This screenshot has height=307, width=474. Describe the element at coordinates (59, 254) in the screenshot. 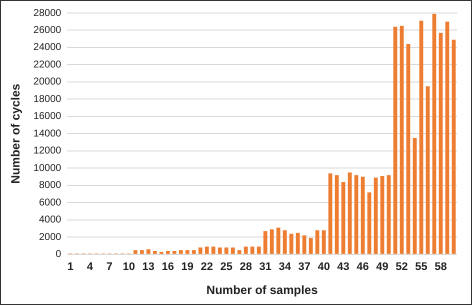

I see `y-tick-label: 0` at that location.